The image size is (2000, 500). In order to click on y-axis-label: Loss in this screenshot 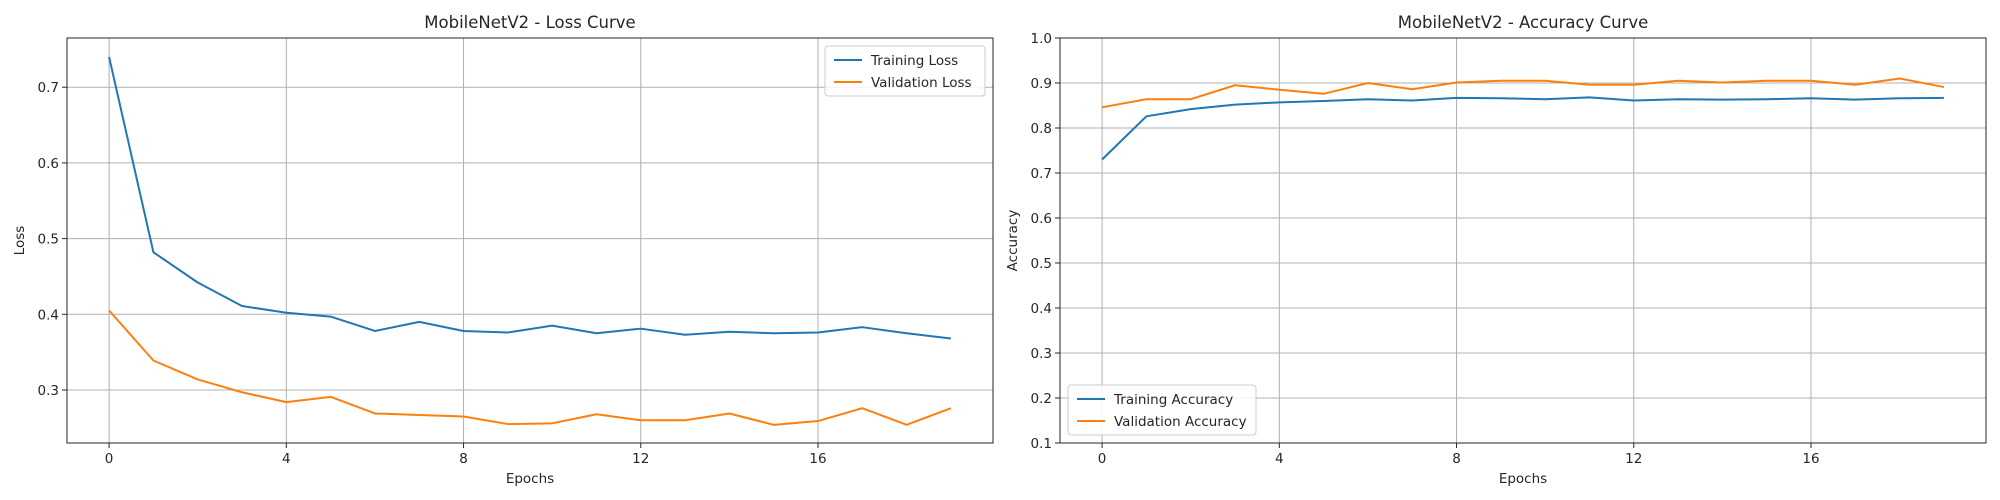, I will do `click(20, 241)`.